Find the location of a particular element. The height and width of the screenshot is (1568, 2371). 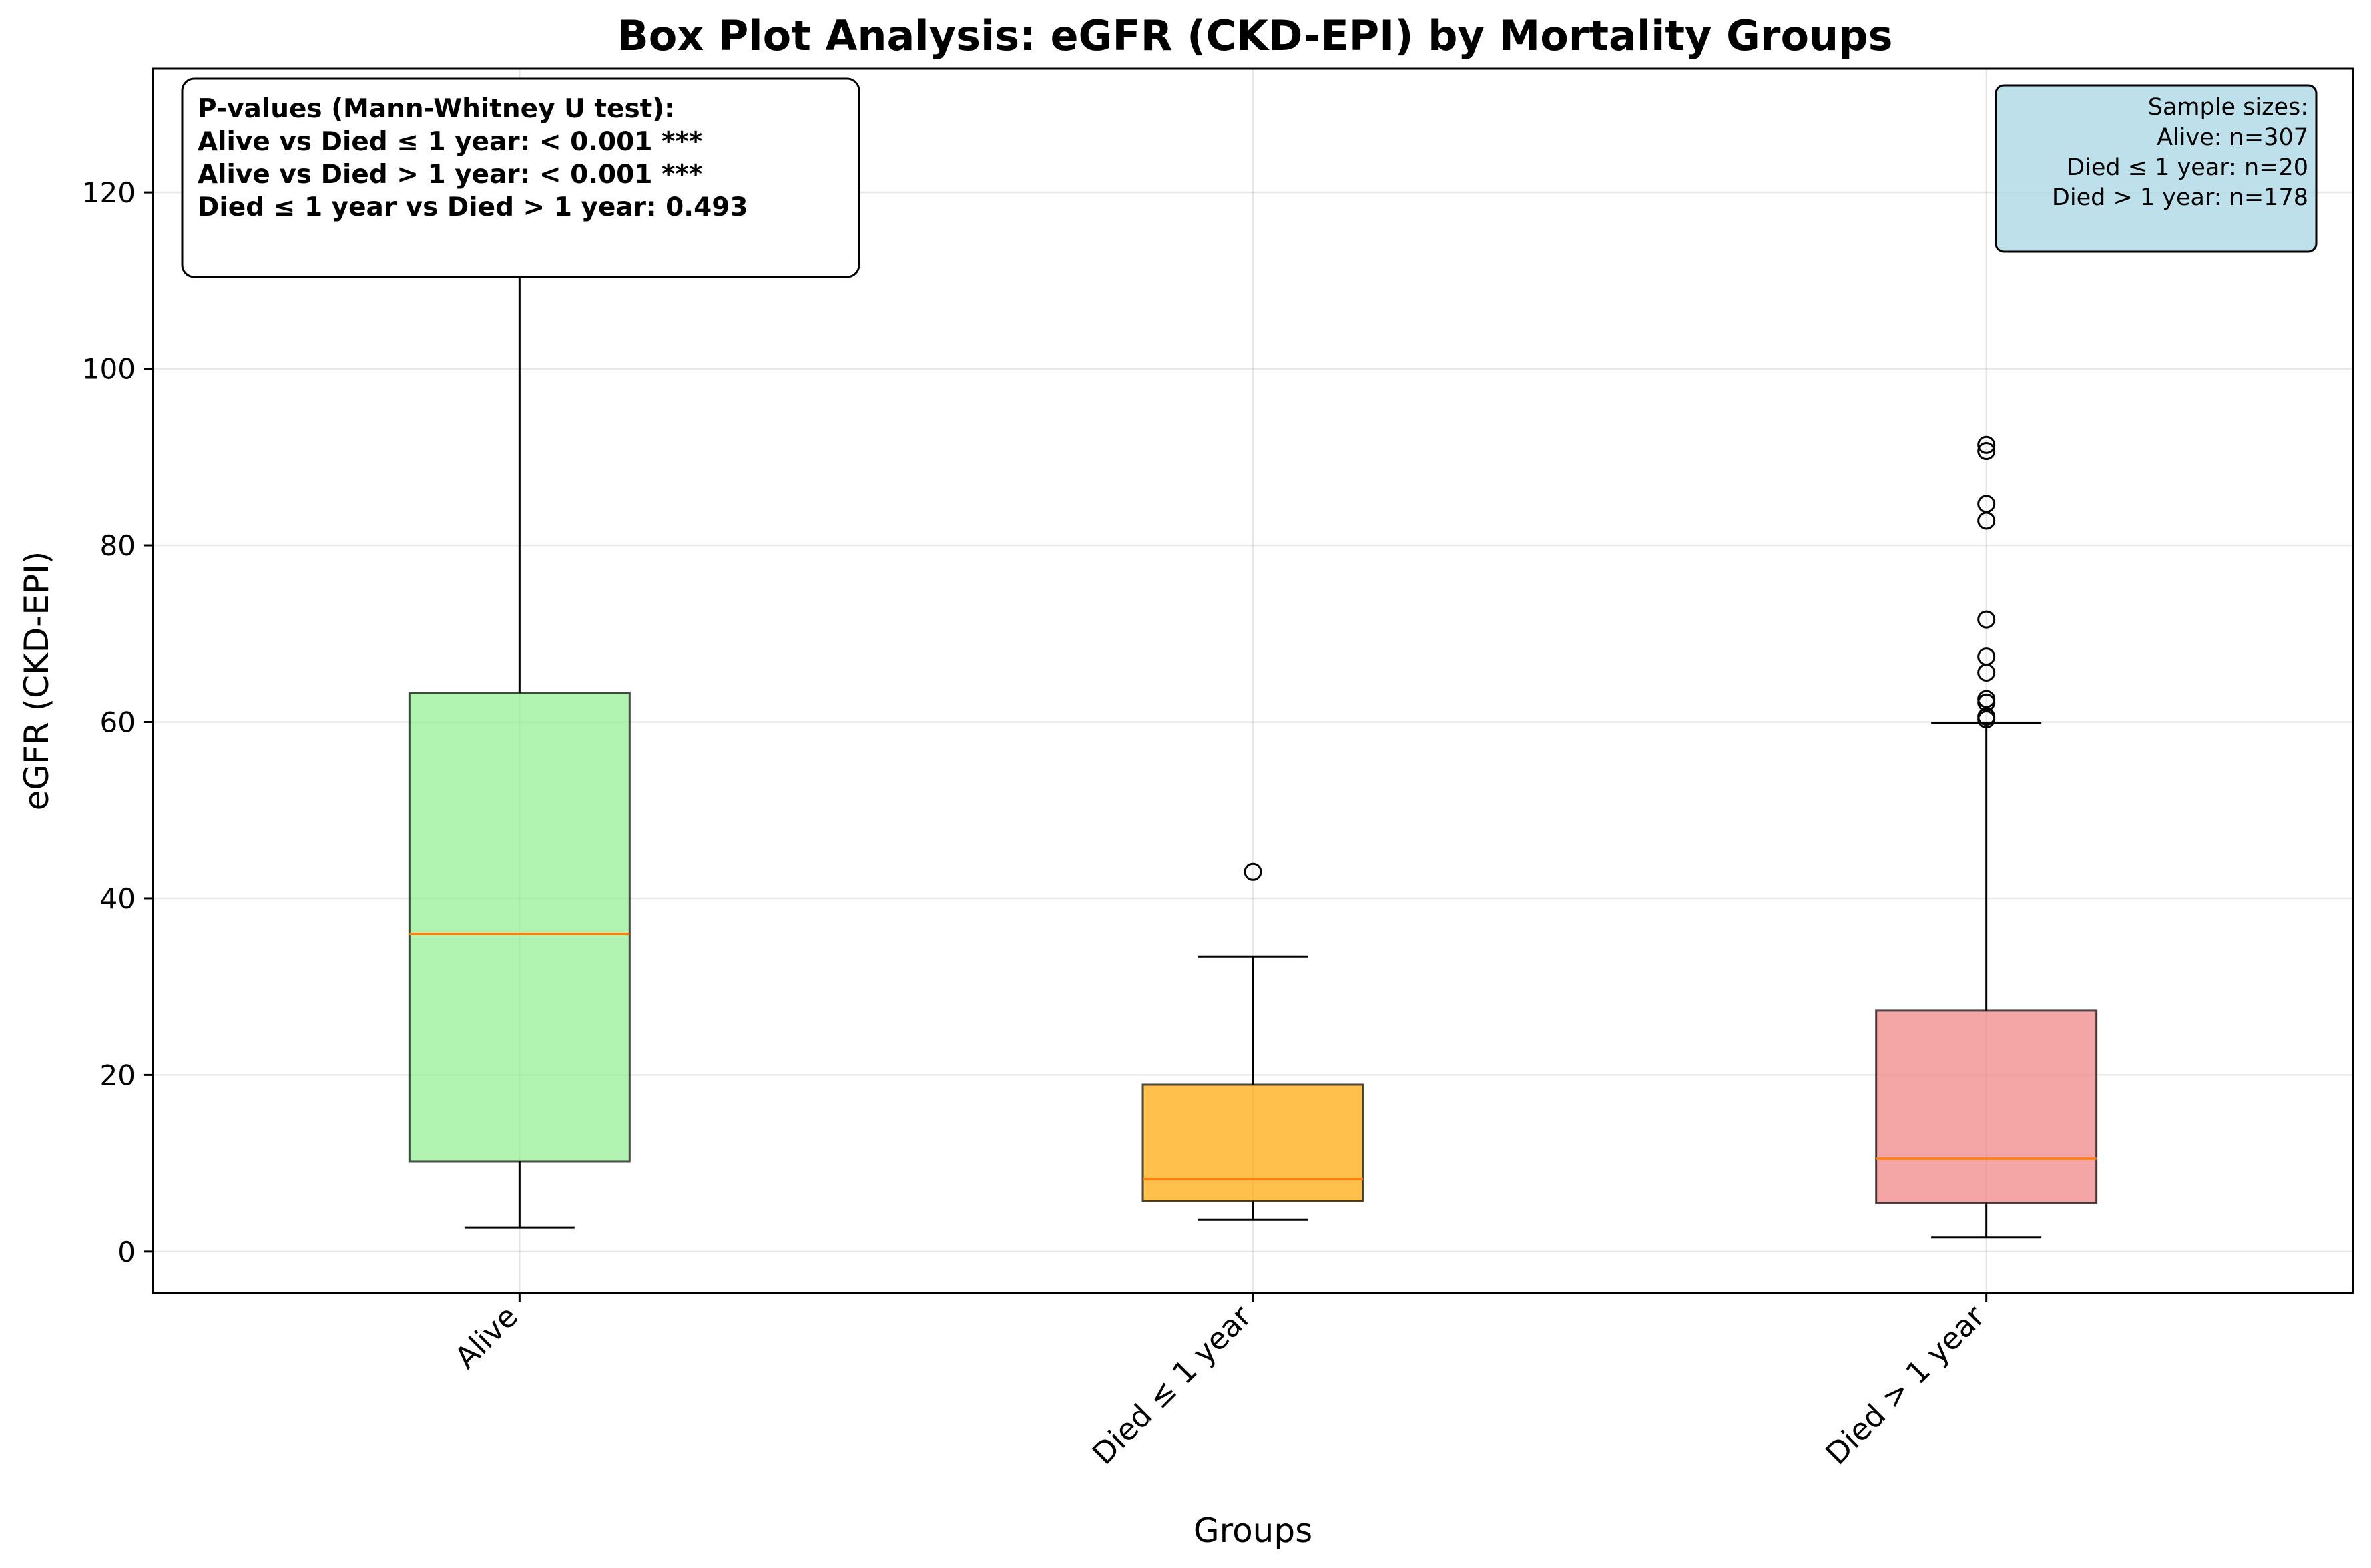

y-tick-label: 120 is located at coordinates (109, 193).